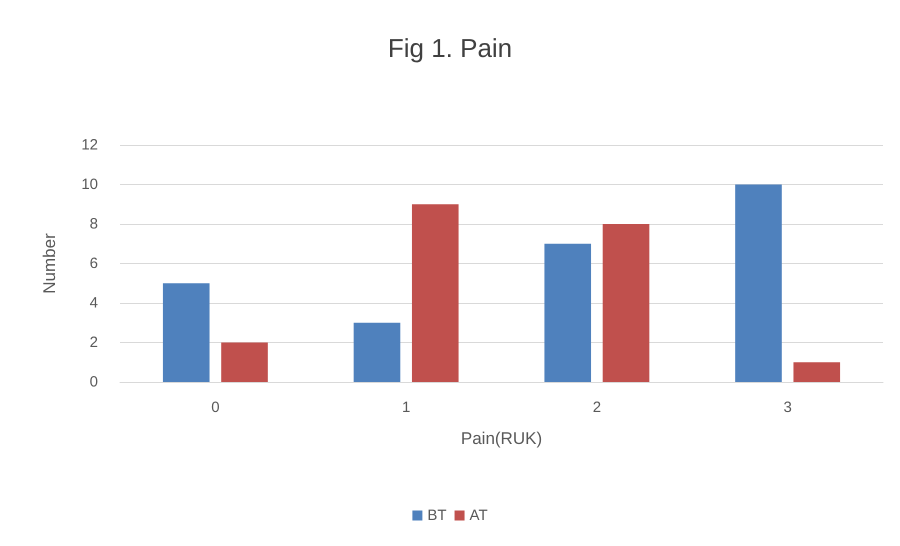  I want to click on y-tick-label: 4, so click(94, 303).